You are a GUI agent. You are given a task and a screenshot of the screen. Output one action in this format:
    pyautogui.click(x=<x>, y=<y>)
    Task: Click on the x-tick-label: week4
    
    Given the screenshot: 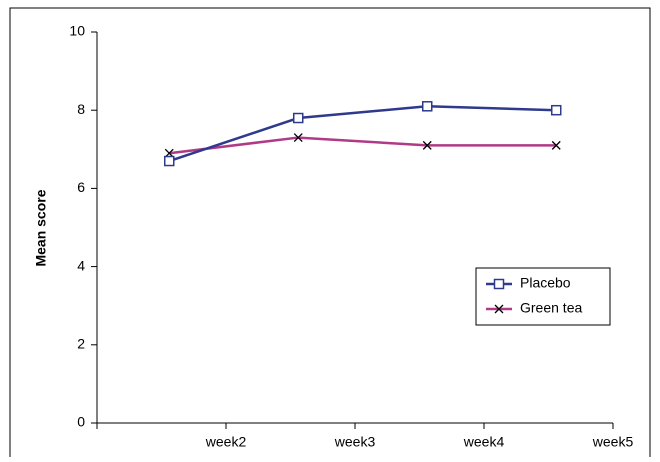 What is the action you would take?
    pyautogui.click(x=484, y=442)
    